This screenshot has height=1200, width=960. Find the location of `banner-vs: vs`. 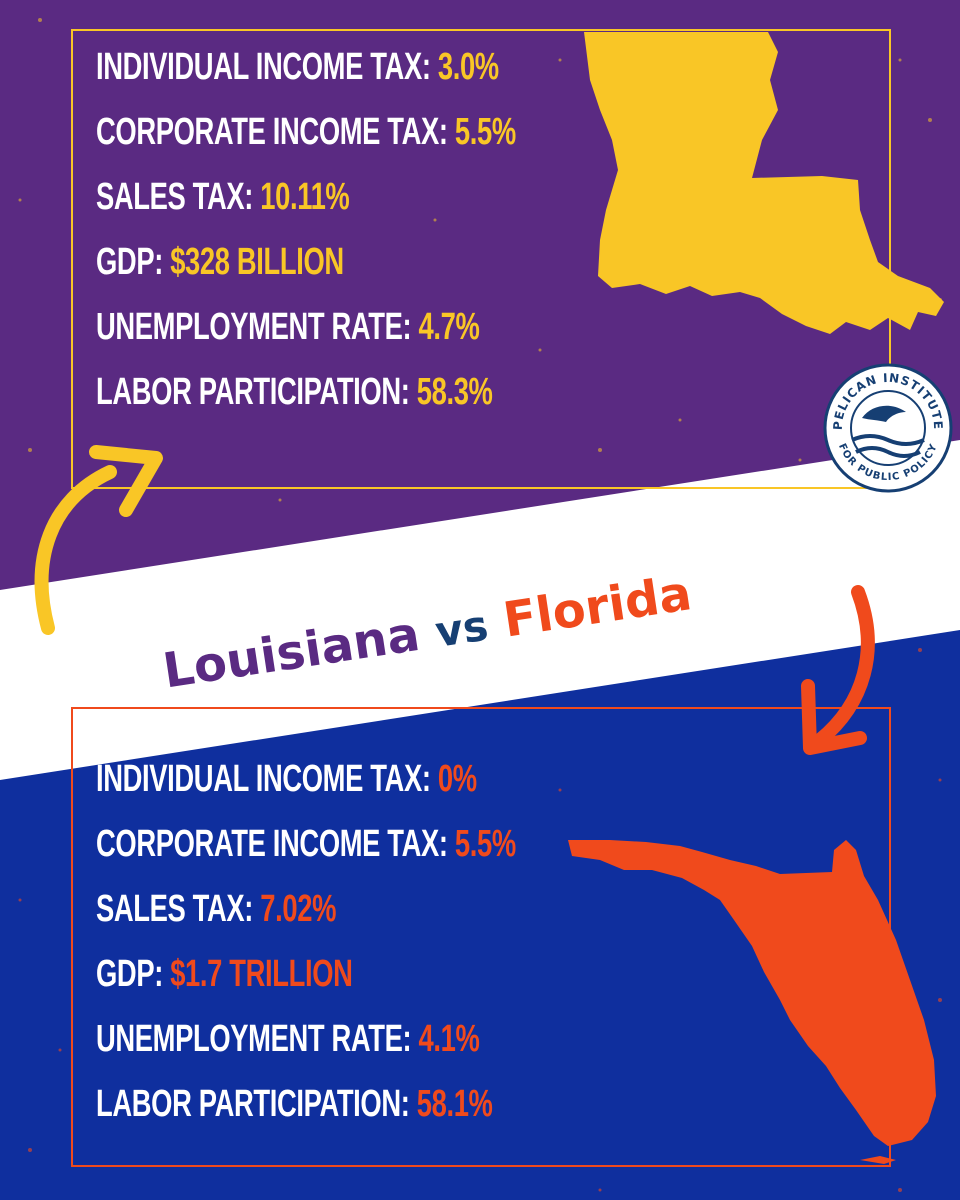

banner-vs: vs is located at coordinates (462, 628).